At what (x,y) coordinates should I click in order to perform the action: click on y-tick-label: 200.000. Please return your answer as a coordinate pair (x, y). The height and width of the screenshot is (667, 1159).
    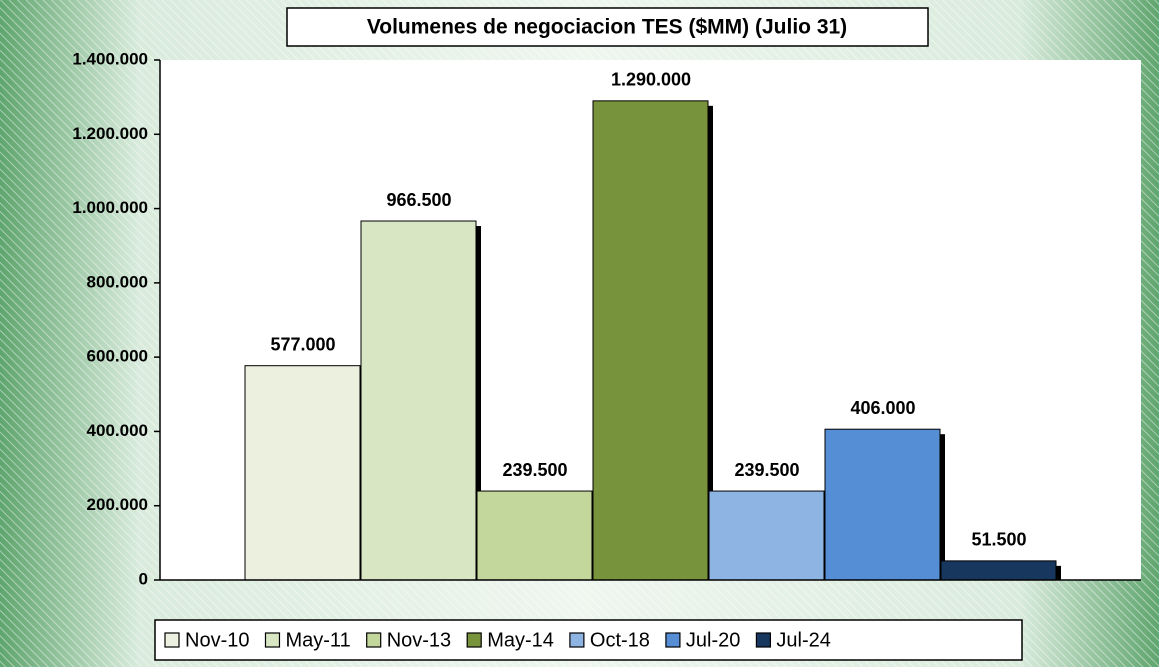
    Looking at the image, I should click on (117, 504).